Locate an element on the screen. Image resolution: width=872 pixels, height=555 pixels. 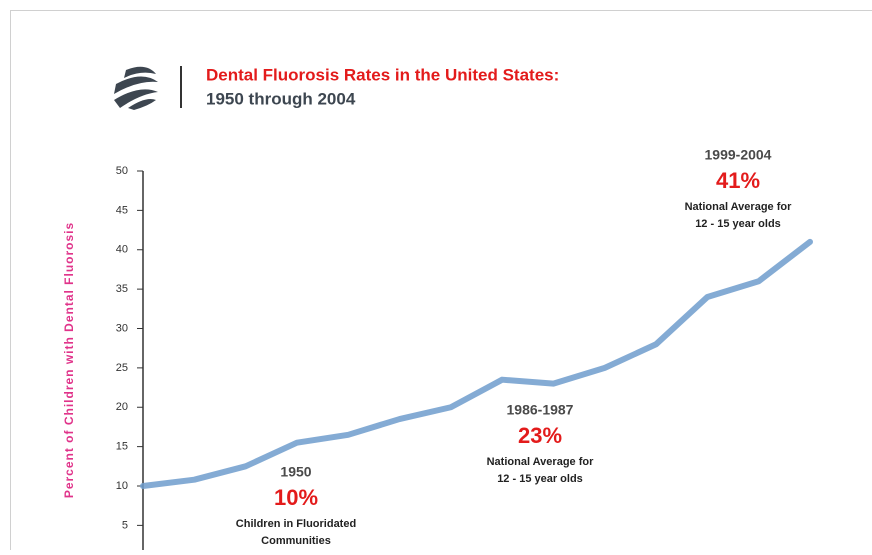
annotation-text: Communities is located at coordinates (296, 541).